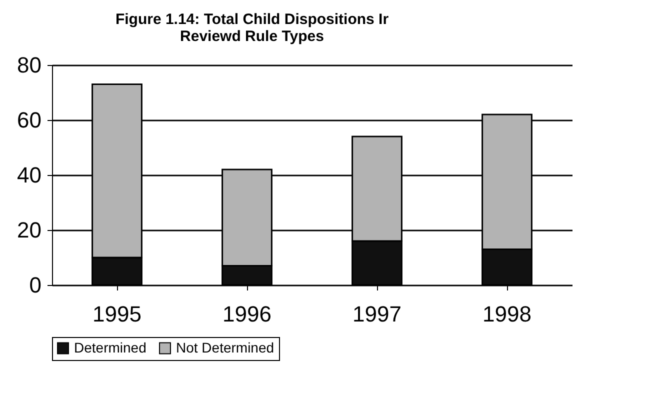  Describe the element at coordinates (507, 314) in the screenshot. I see `x-tick-label: 1998` at that location.